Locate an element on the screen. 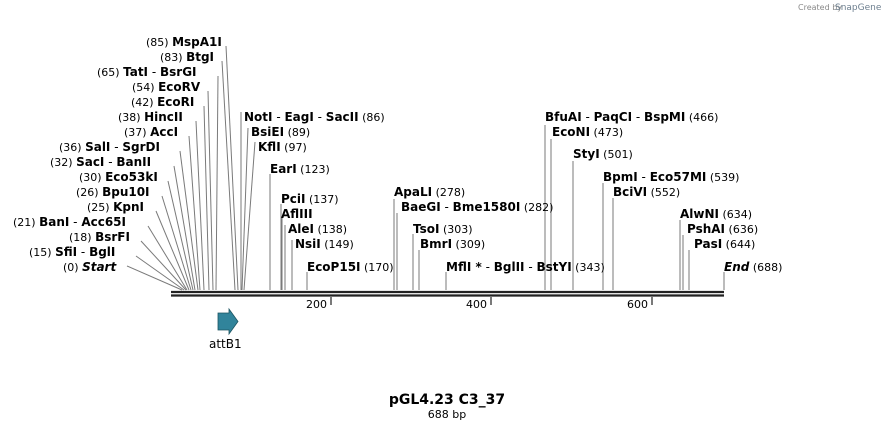 The height and width of the screenshot is (430, 896). restriction-site-label: NotI - EagI - SacII (86) is located at coordinates (314, 117).